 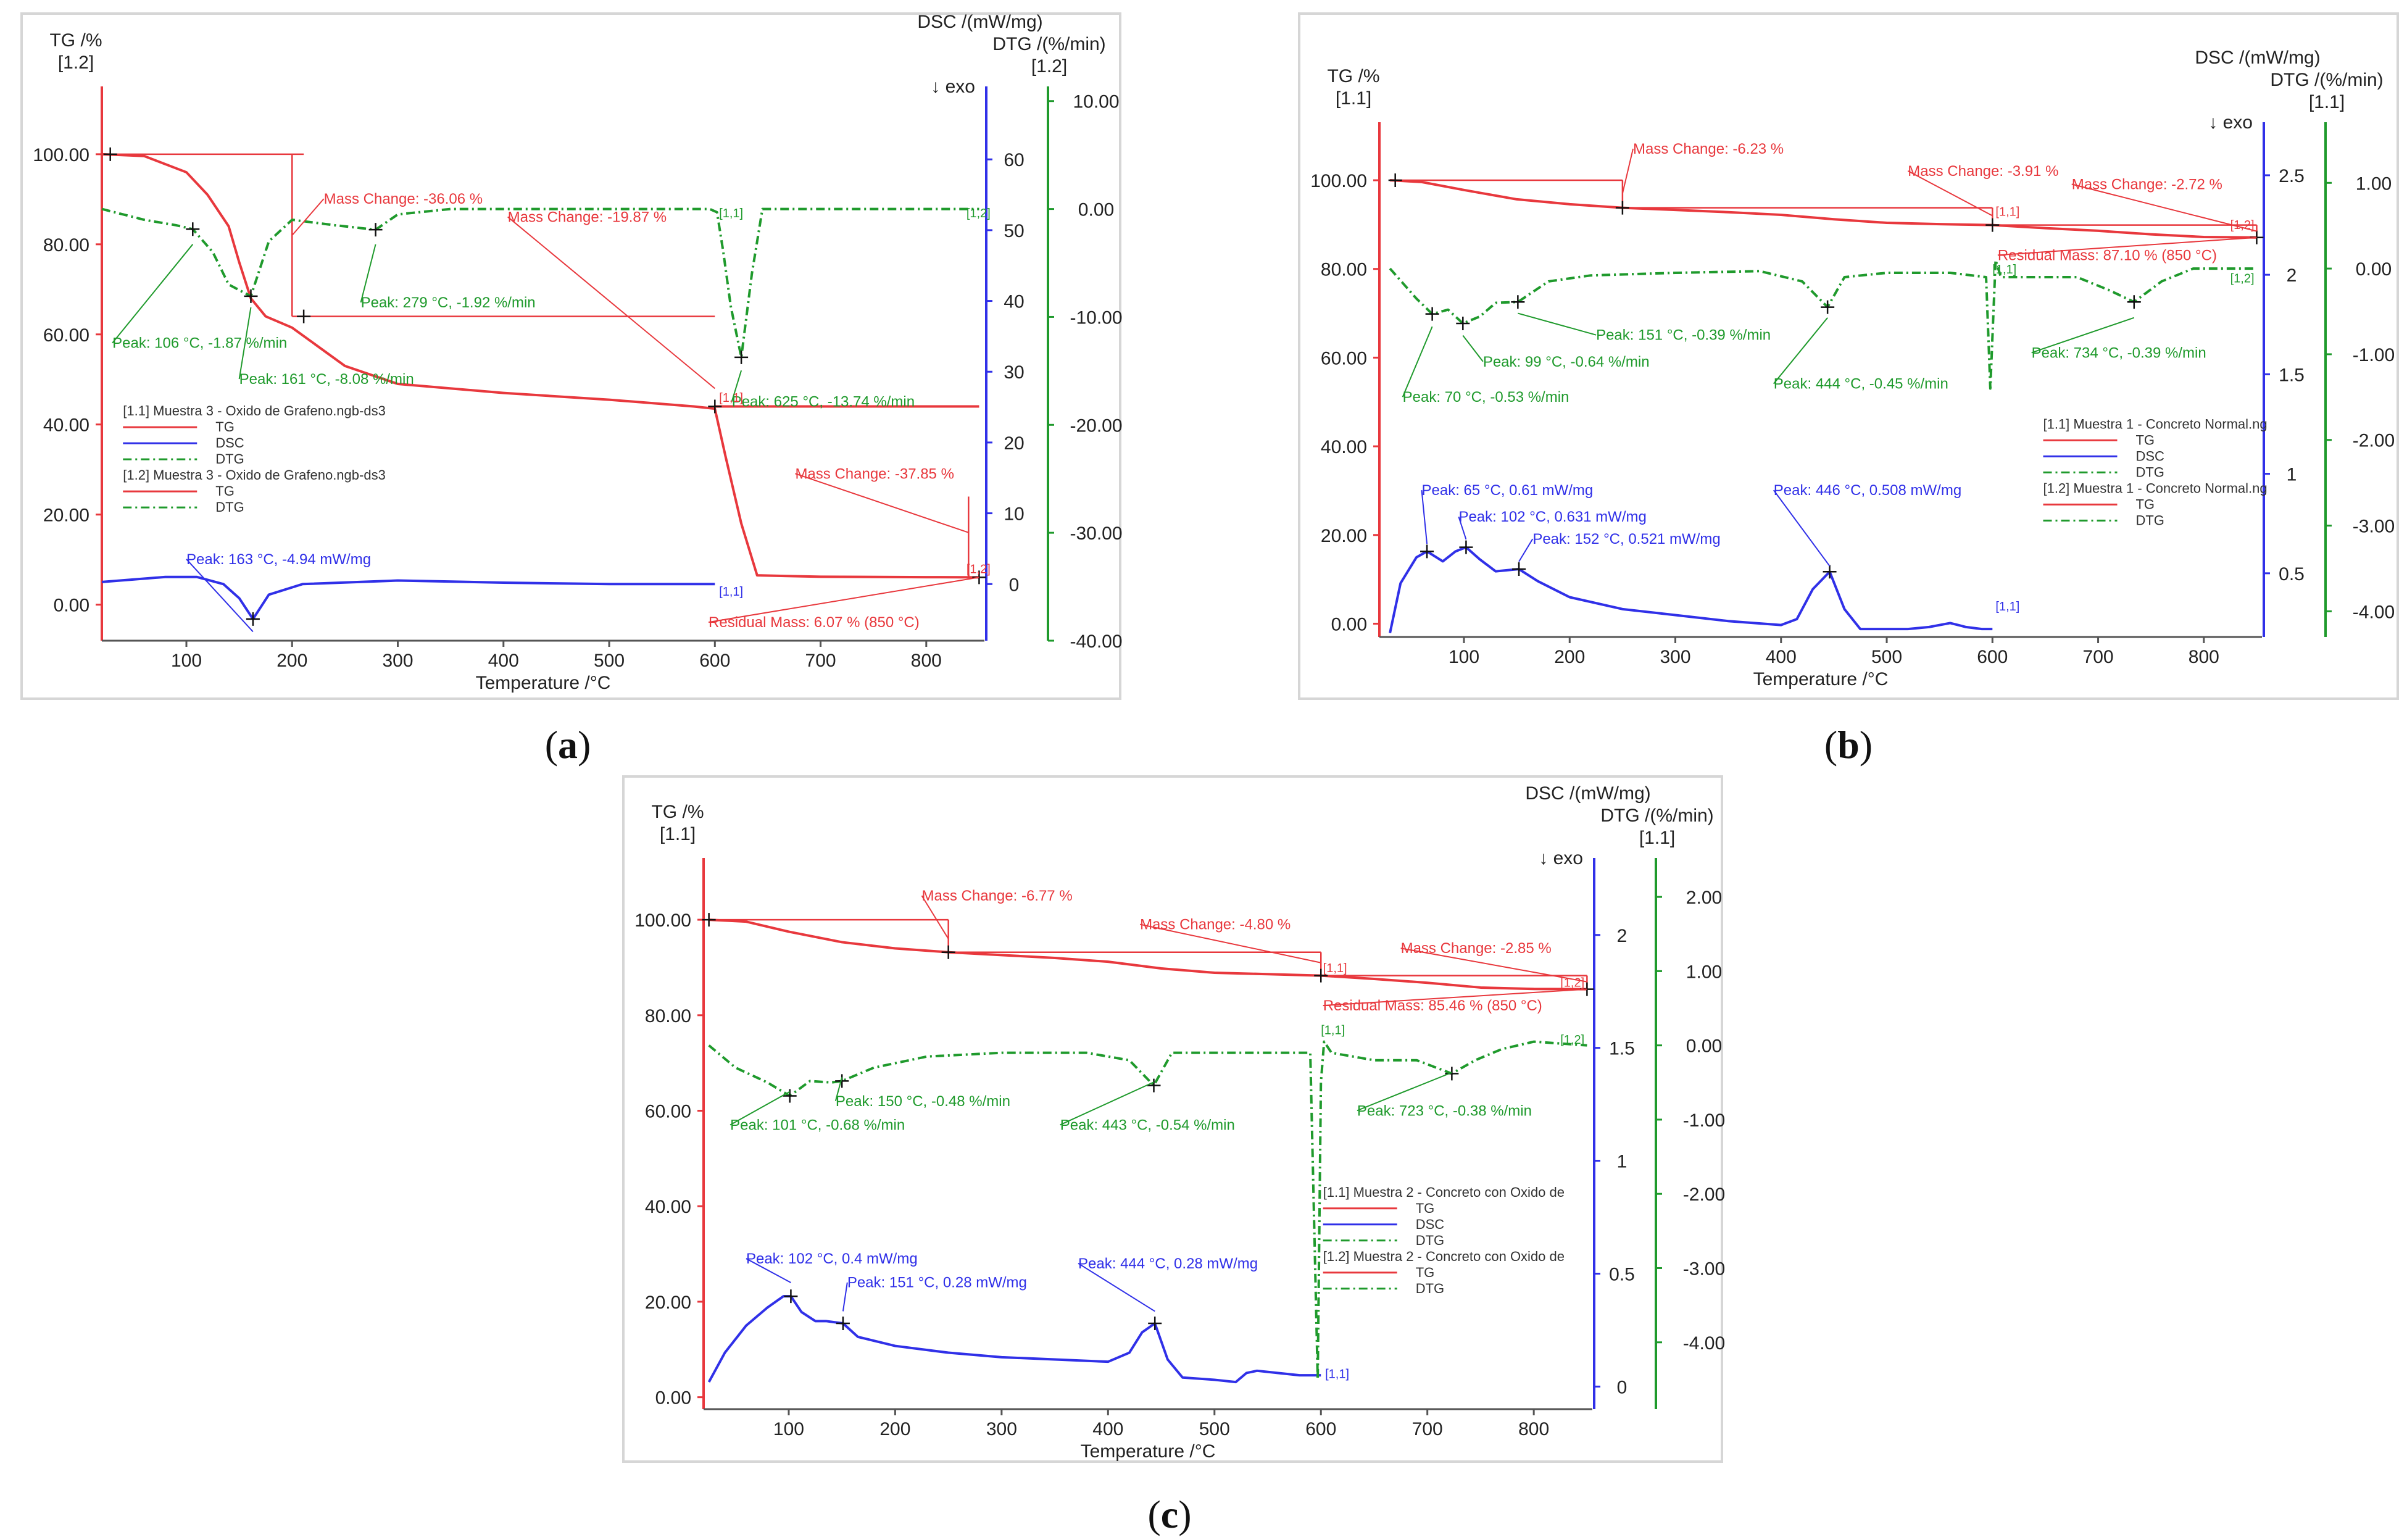 What do you see at coordinates (1657, 838) in the screenshot?
I see `dtg-segment-label: [1.1]` at bounding box center [1657, 838].